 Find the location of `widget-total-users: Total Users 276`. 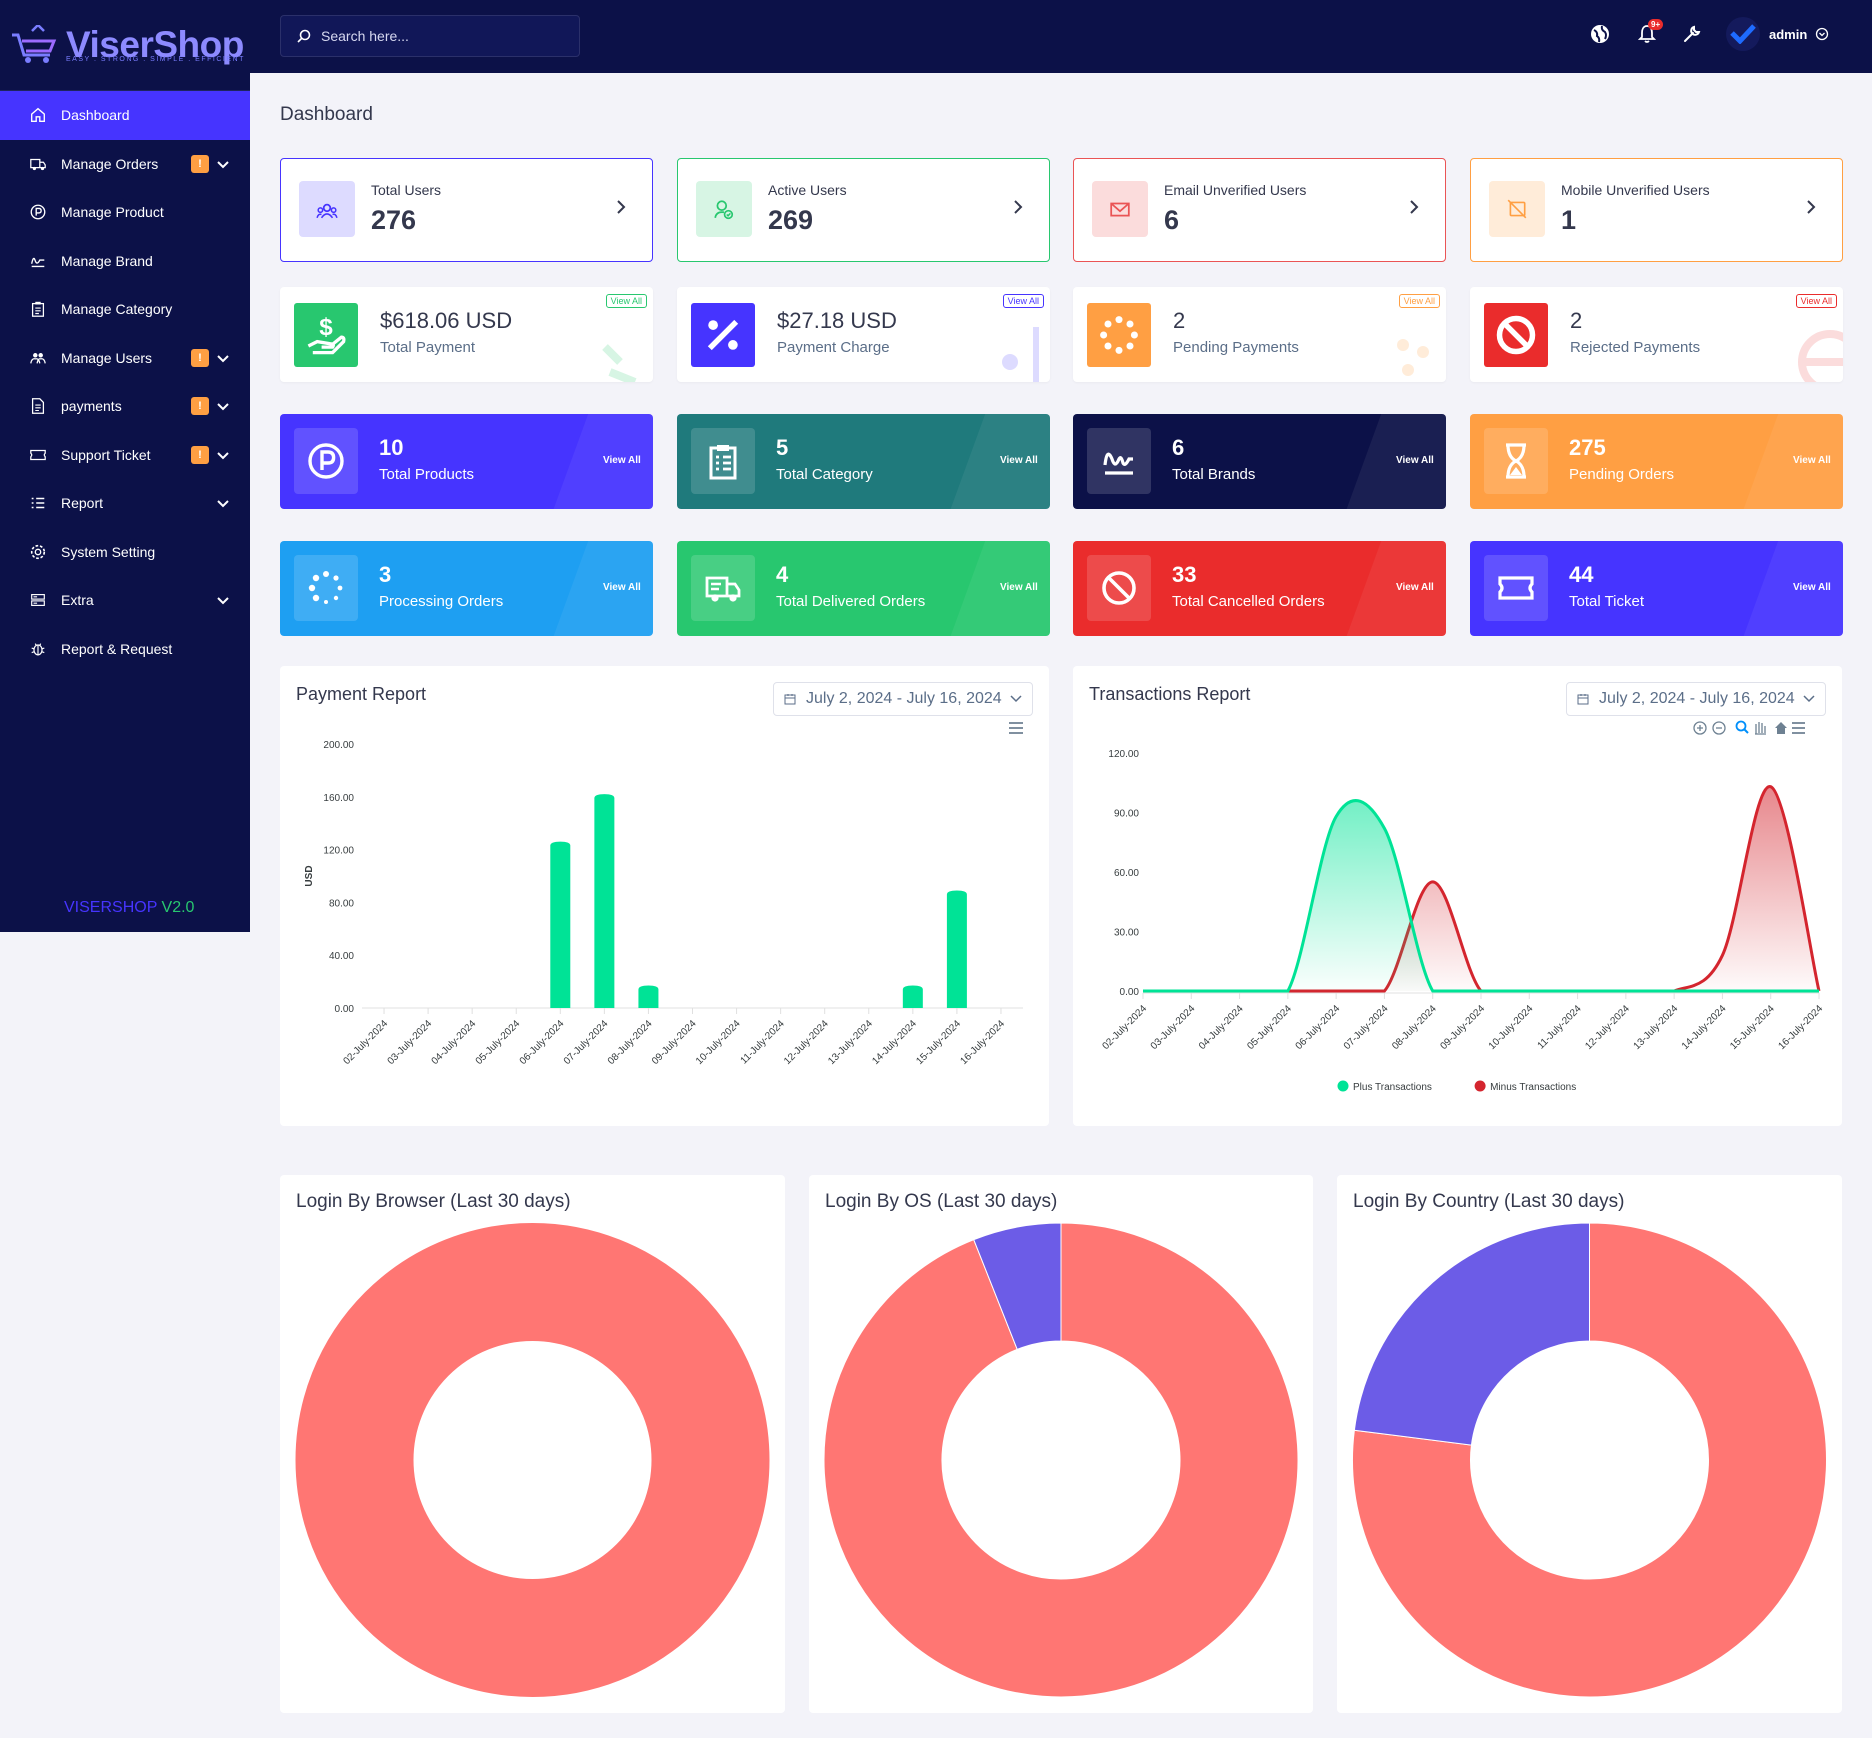

widget-total-users: Total Users 276 is located at coordinates (466, 210).